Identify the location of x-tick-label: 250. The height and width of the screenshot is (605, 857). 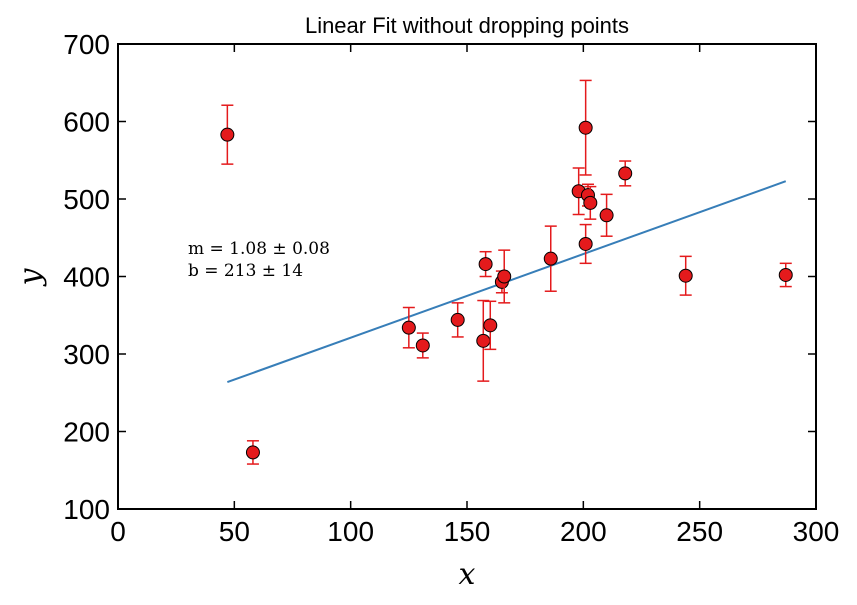
(699, 531).